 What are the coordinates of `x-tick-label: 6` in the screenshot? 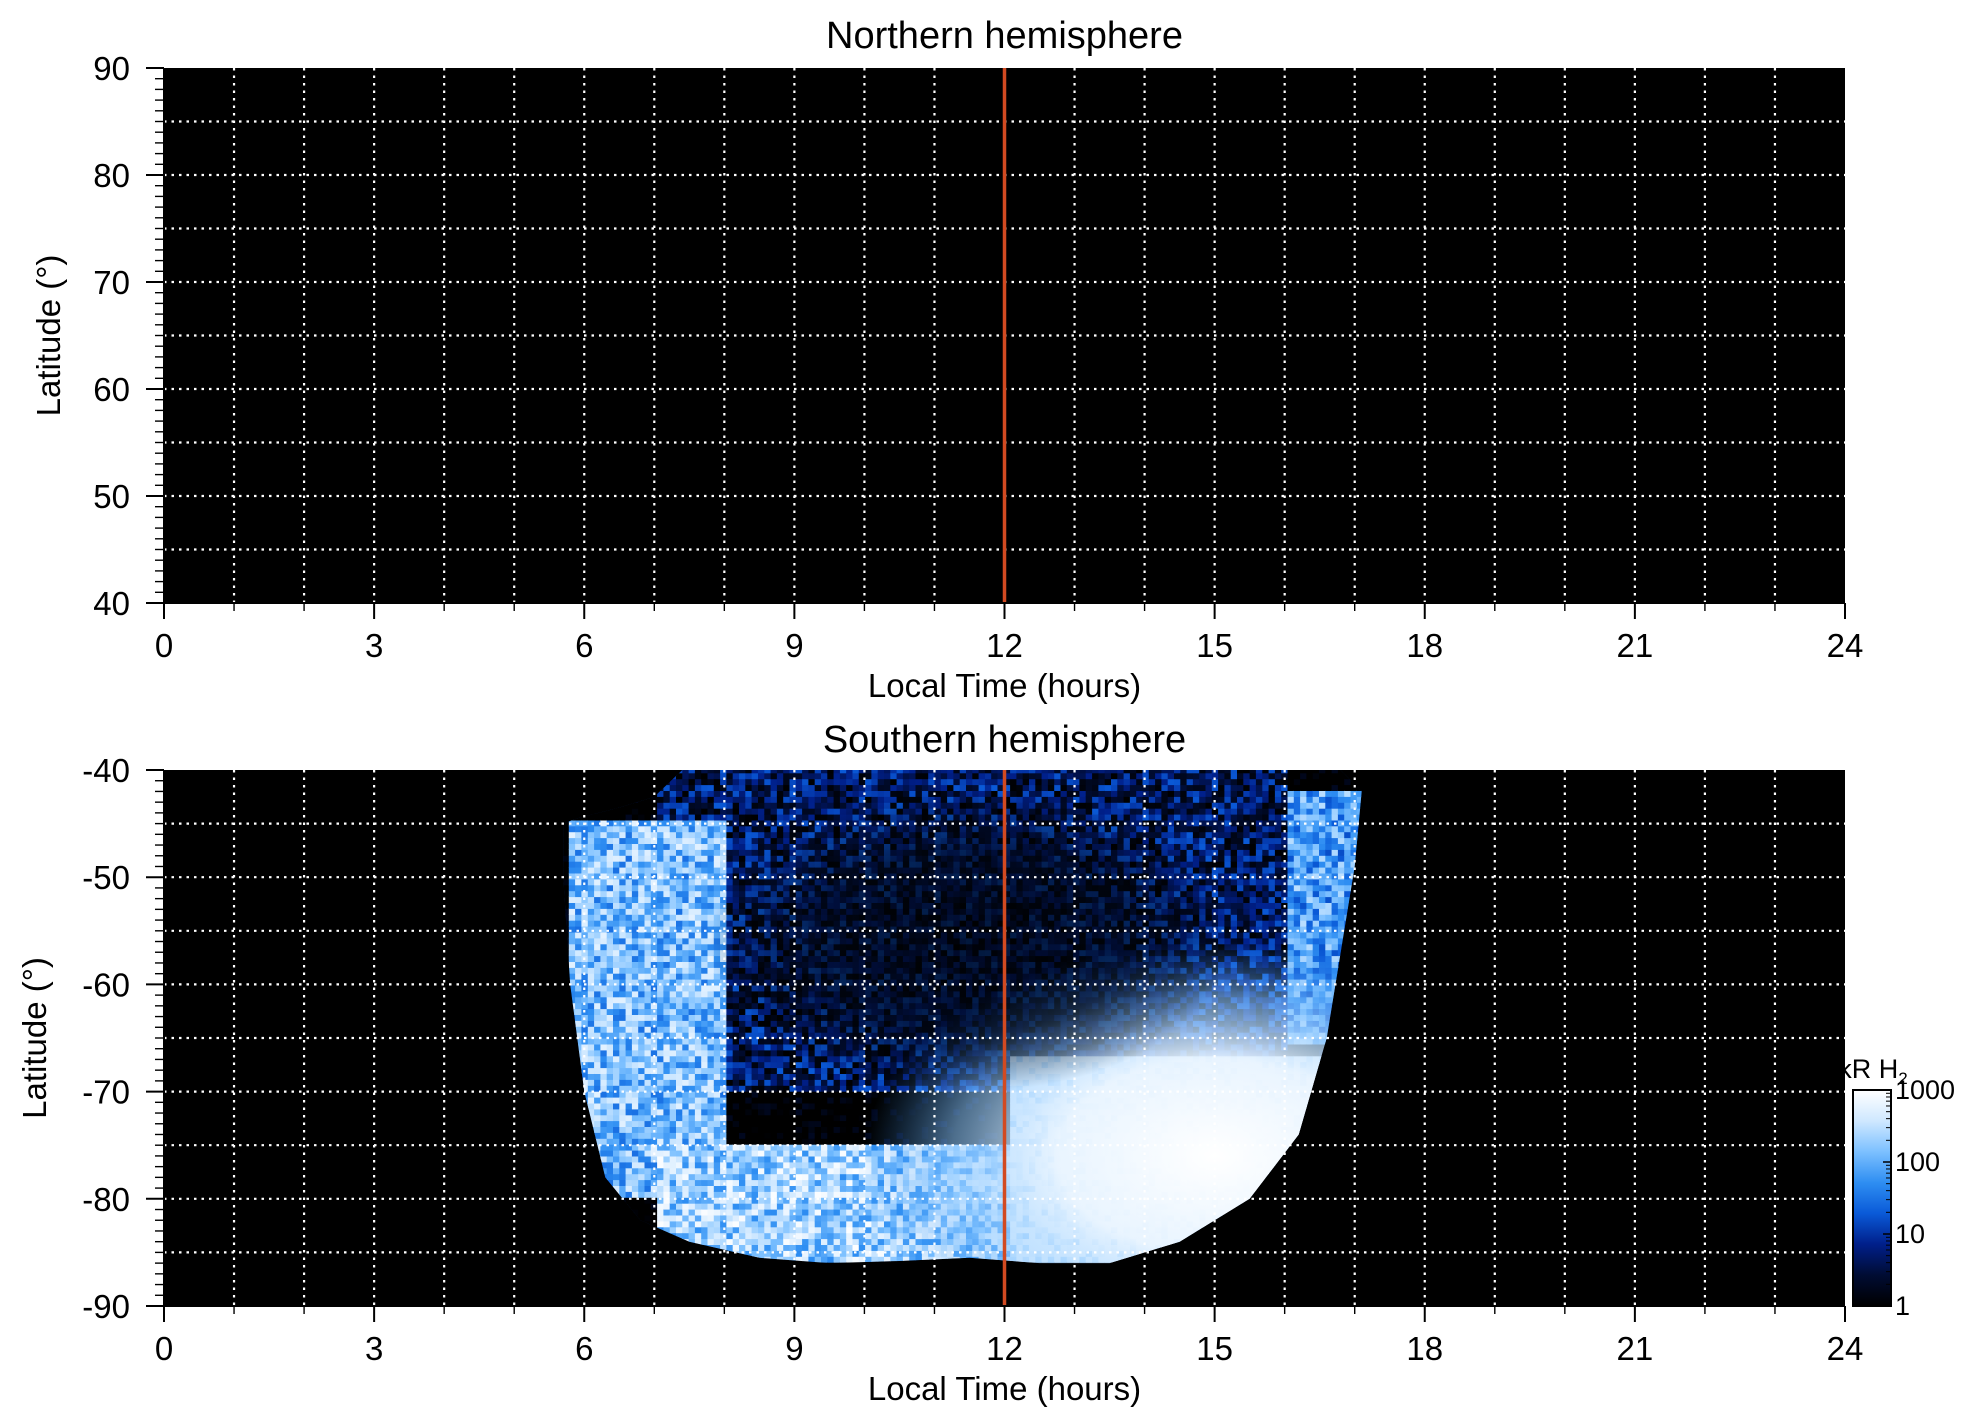 It's located at (584, 645).